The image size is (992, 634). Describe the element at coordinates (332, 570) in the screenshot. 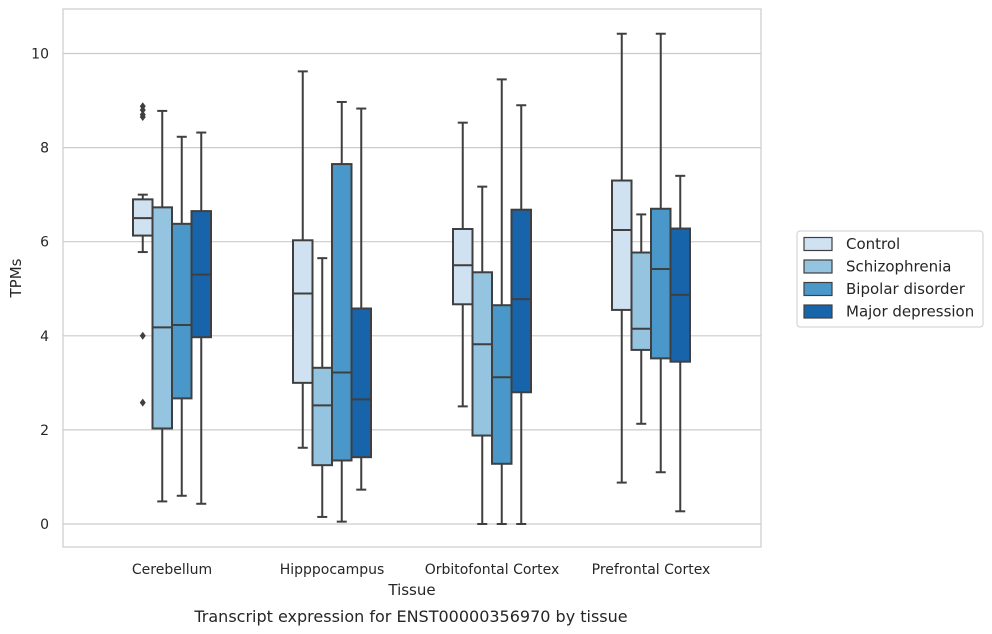

I see `x-tick-label: Hipppocampus` at that location.